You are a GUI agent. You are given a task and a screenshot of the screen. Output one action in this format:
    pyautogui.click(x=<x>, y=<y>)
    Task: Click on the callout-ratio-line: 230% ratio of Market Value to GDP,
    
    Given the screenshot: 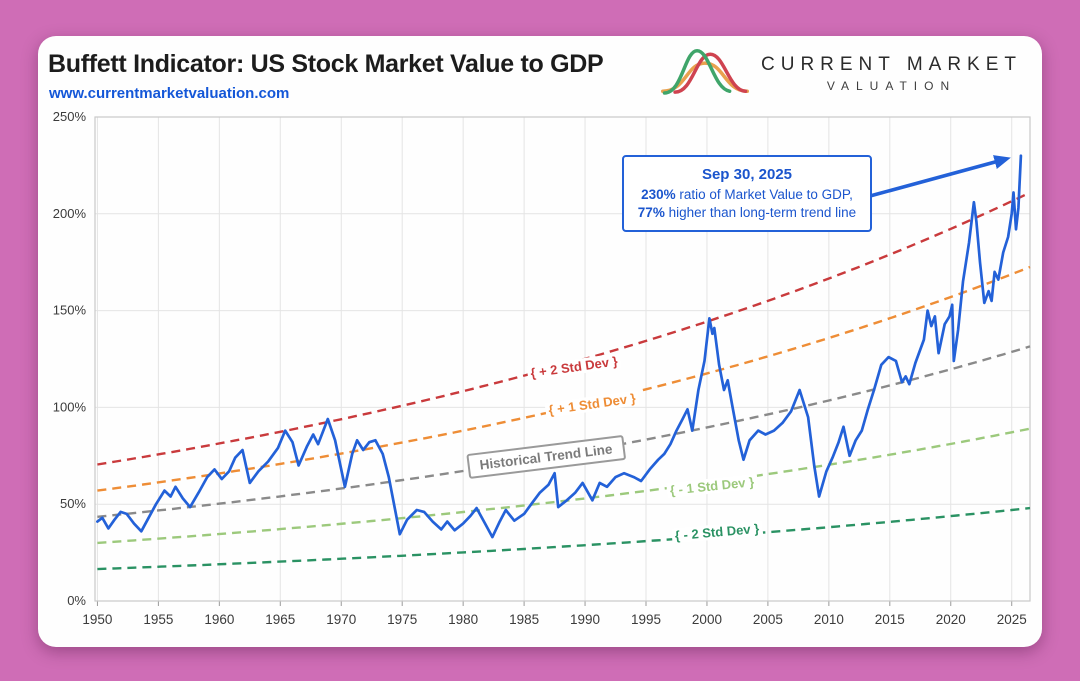 What is the action you would take?
    pyautogui.click(x=747, y=194)
    